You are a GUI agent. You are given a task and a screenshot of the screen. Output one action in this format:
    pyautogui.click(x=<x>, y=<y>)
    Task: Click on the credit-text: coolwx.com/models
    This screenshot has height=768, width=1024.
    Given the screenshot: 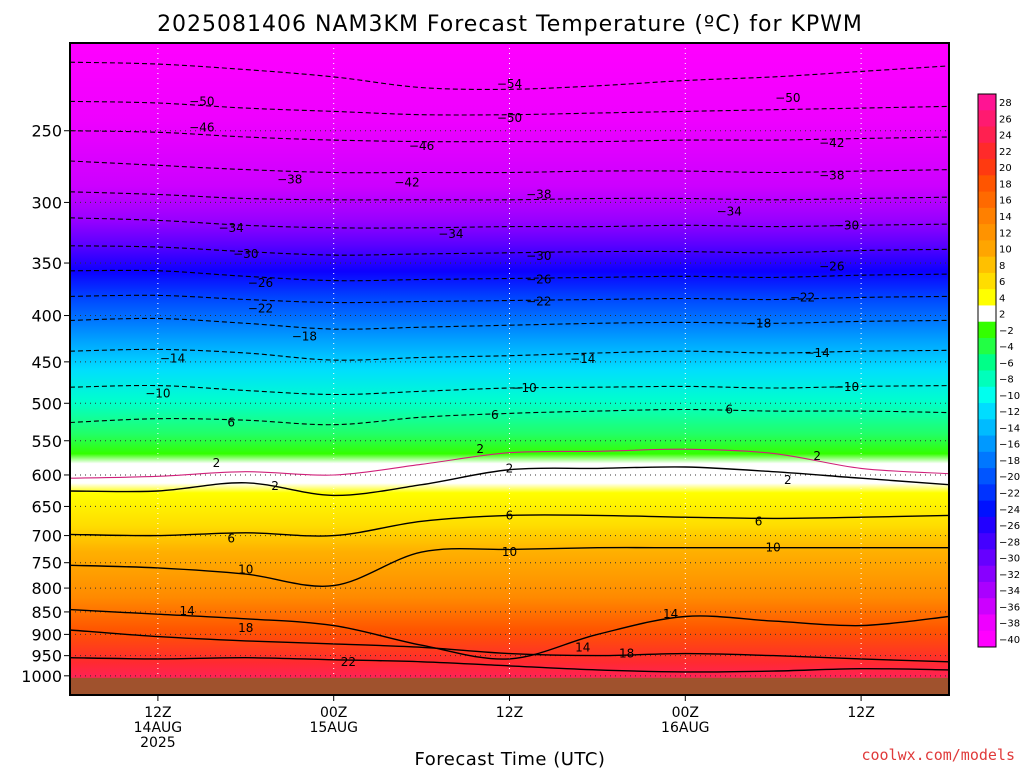 What is the action you would take?
    pyautogui.click(x=938, y=755)
    